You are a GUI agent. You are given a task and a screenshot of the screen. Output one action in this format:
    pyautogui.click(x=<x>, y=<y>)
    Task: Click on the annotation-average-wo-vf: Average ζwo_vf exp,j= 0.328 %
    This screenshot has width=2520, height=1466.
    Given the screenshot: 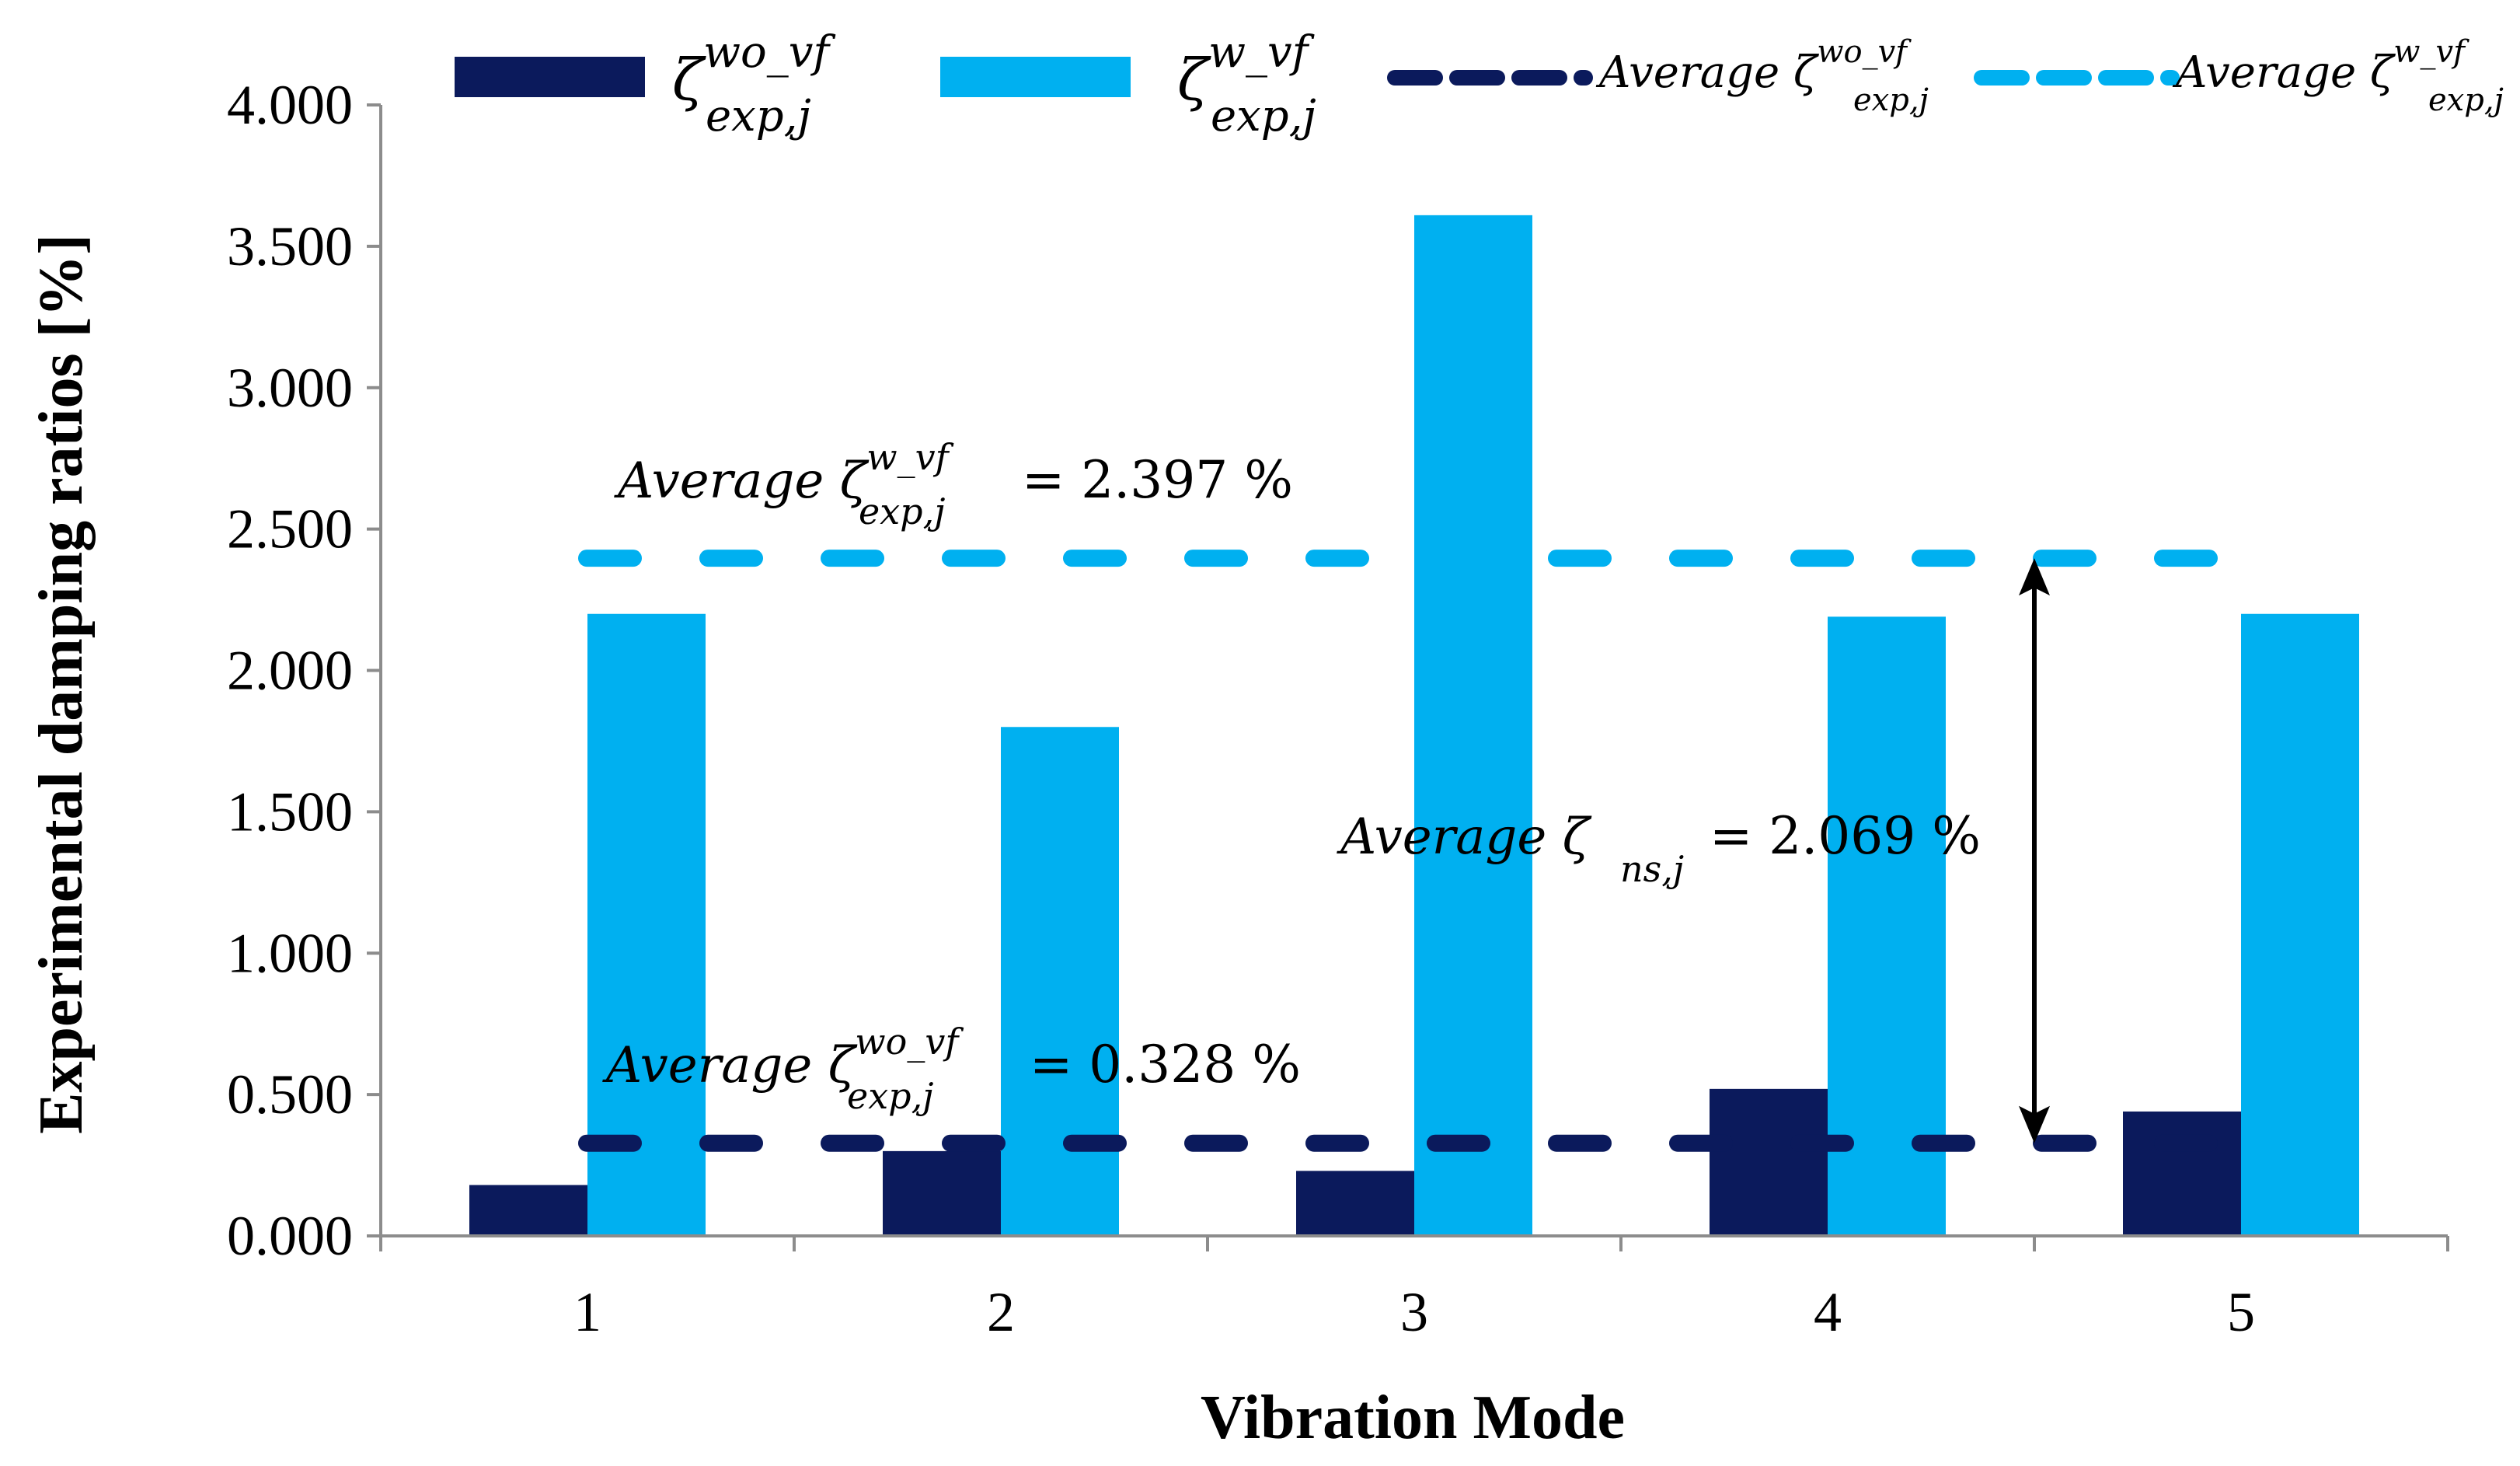 What is the action you would take?
    pyautogui.click(x=952, y=1069)
    